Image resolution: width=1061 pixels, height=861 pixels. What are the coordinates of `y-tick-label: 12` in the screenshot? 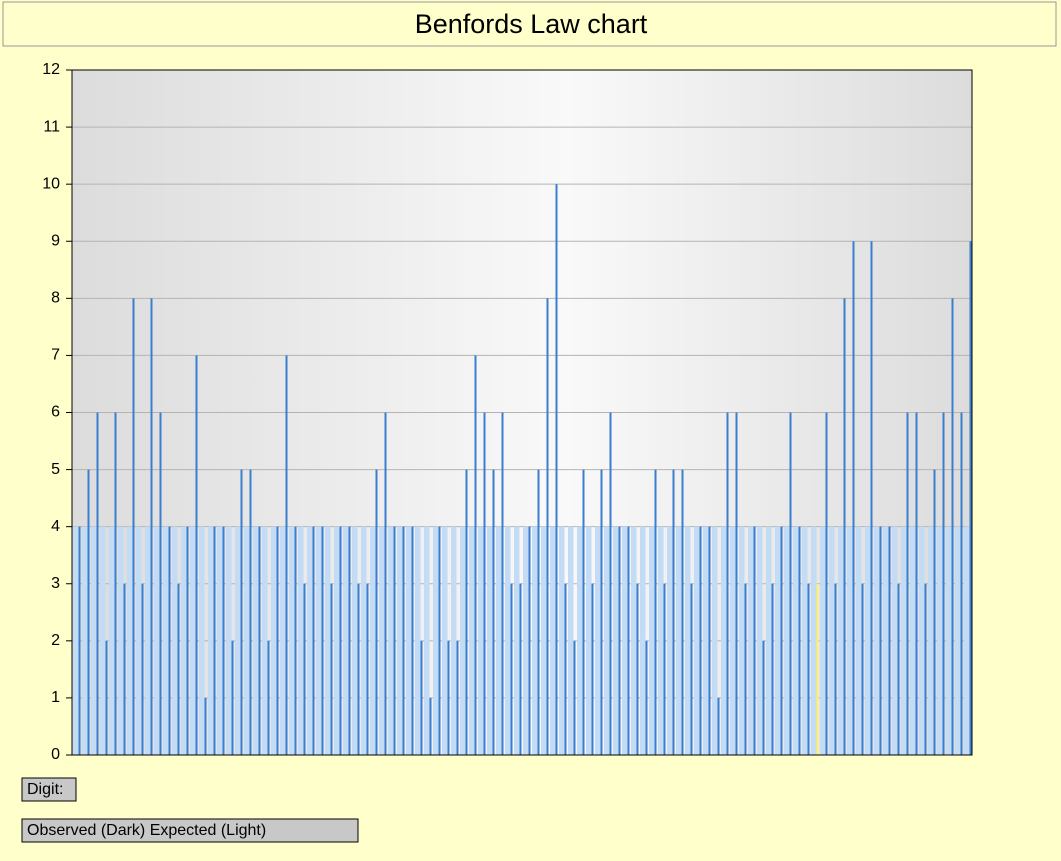 It's located at (51, 69).